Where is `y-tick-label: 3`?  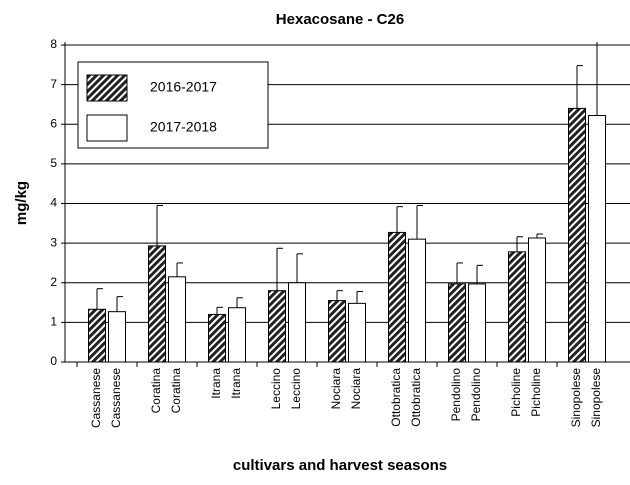 y-tick-label: 3 is located at coordinates (53, 242).